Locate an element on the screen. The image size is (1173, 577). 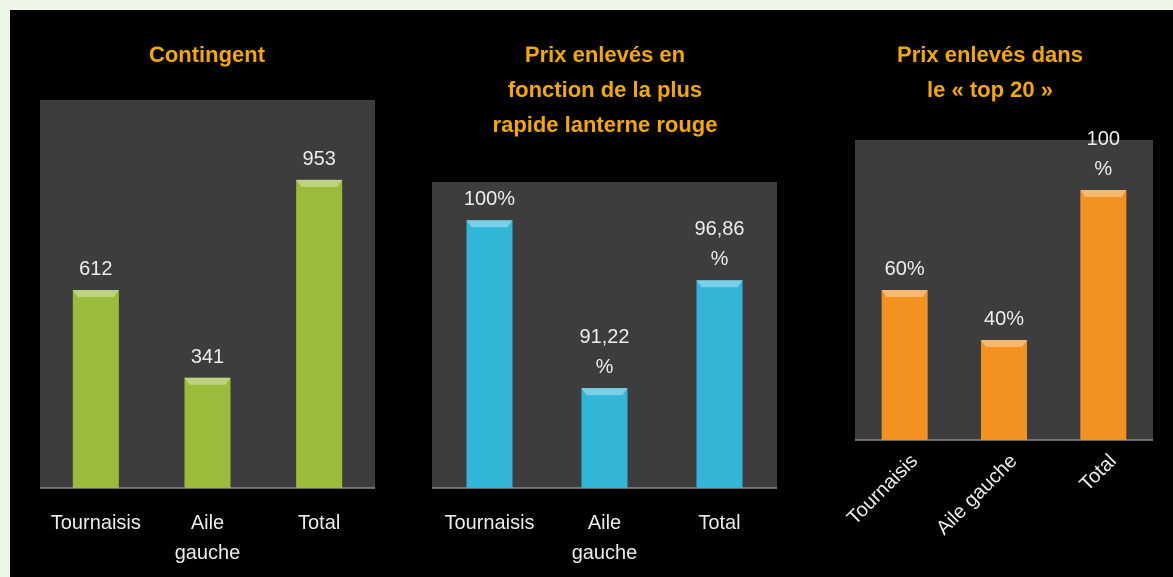
chart-title: le « top 20 » is located at coordinates (990, 89).